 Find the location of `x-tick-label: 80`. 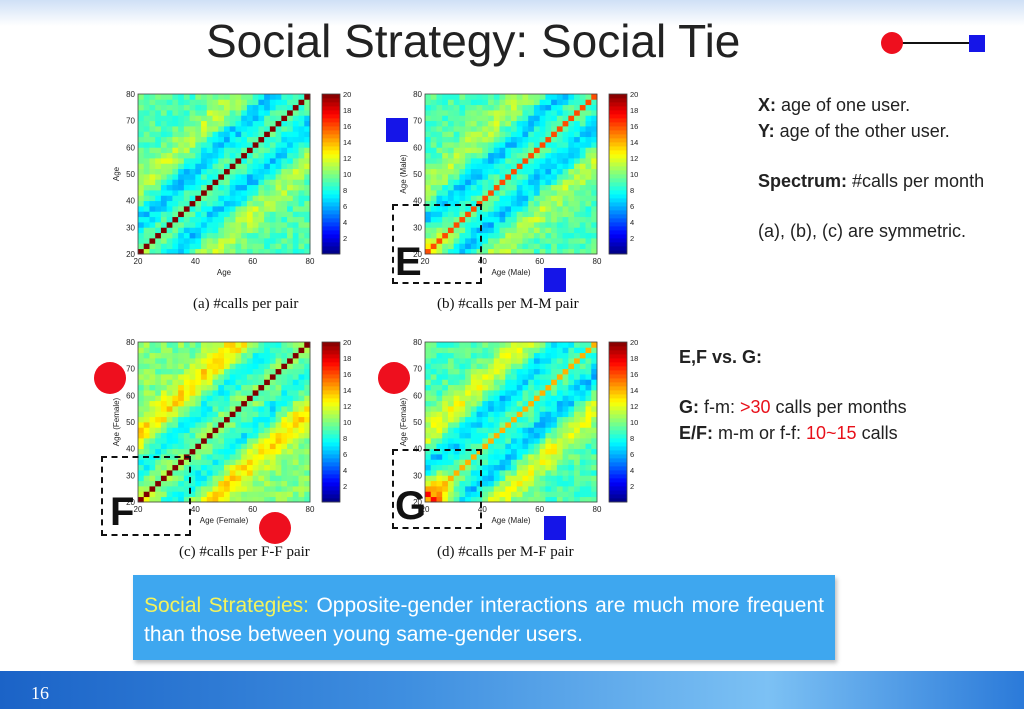

x-tick-label: 80 is located at coordinates (597, 509).